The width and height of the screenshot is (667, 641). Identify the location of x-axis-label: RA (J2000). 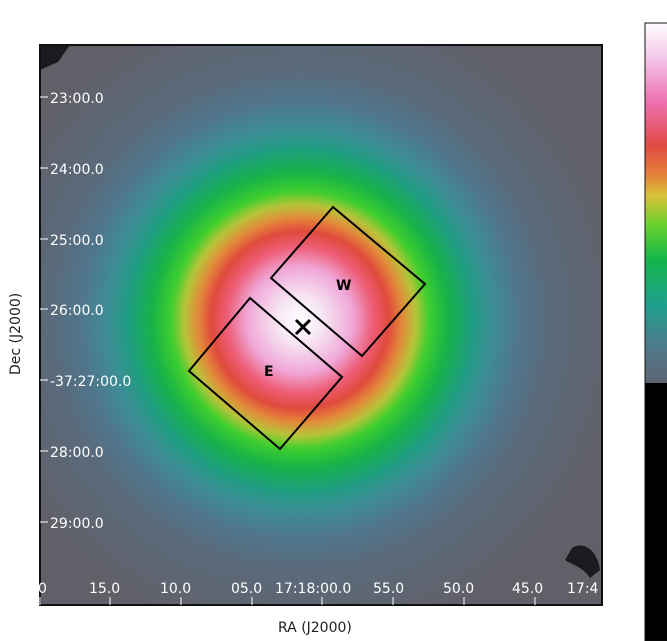
(315, 628).